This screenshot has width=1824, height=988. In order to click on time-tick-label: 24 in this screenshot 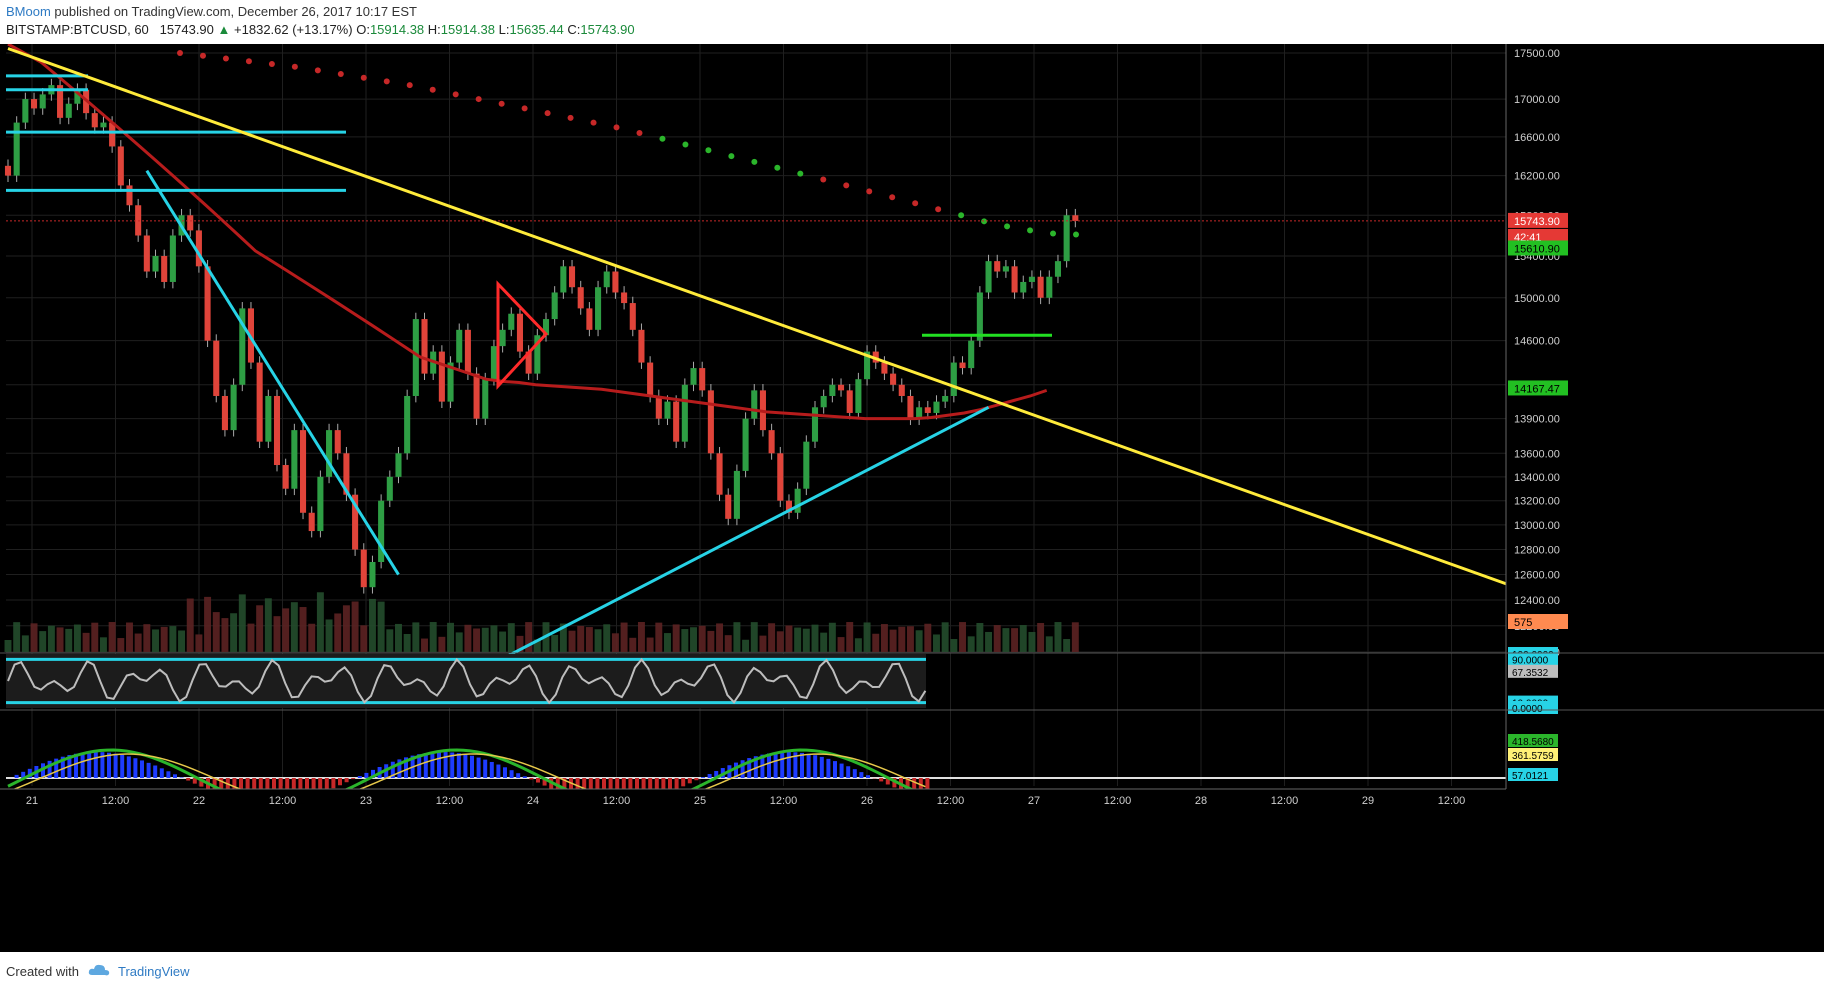, I will do `click(533, 801)`.